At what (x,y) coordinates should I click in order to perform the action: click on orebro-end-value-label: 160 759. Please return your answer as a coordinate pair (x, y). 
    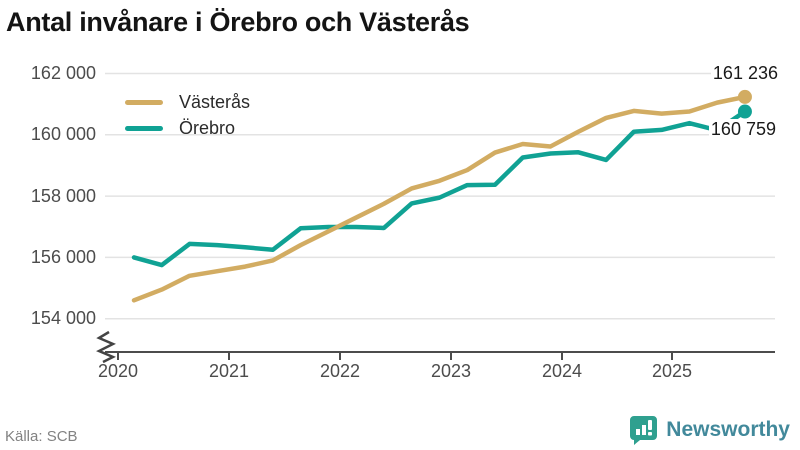
    Looking at the image, I should click on (743, 129).